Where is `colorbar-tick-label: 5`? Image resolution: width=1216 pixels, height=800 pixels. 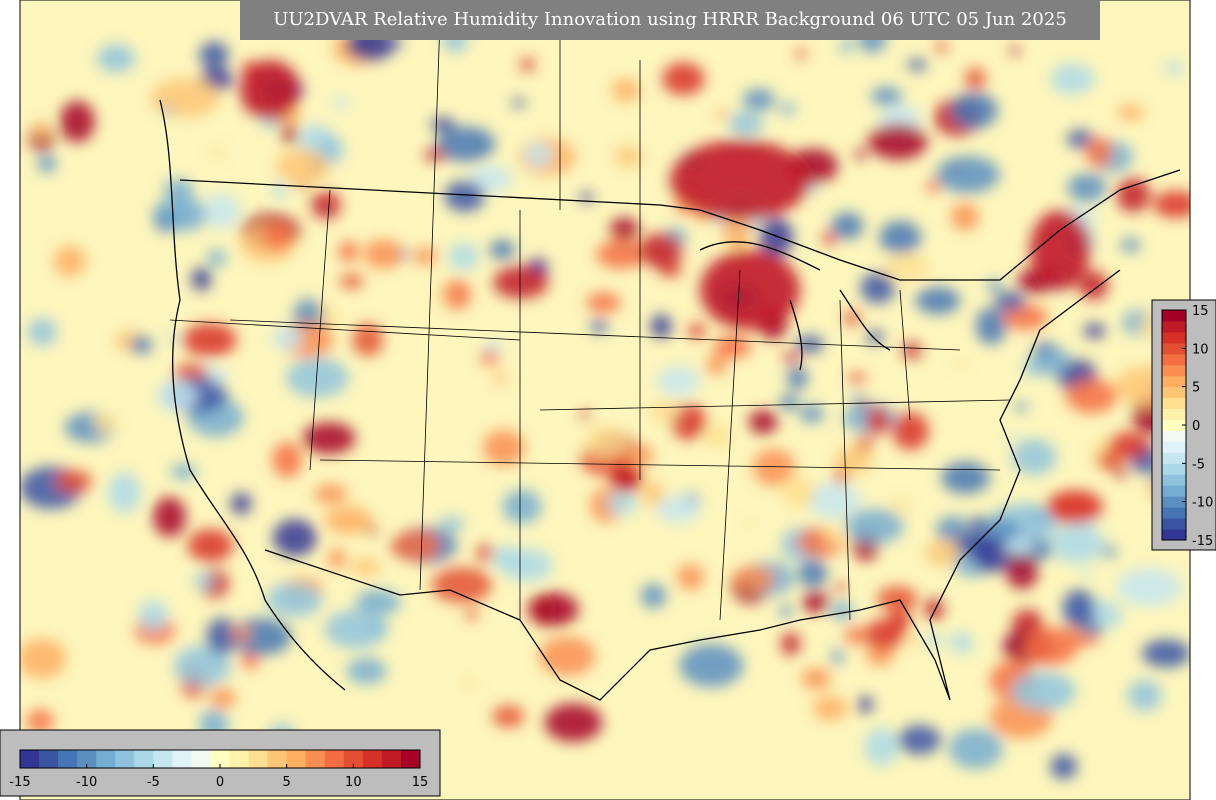 colorbar-tick-label: 5 is located at coordinates (1196, 388).